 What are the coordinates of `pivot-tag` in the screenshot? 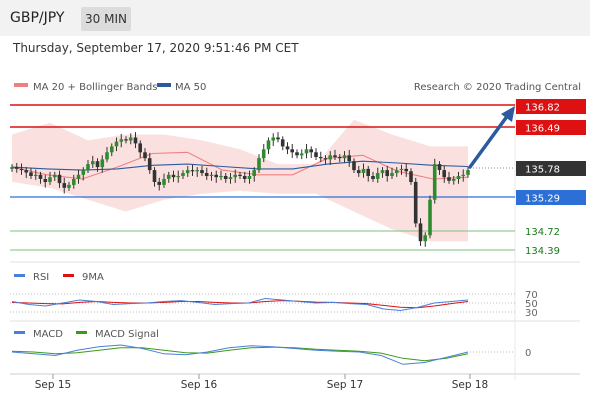 It's located at (551, 197).